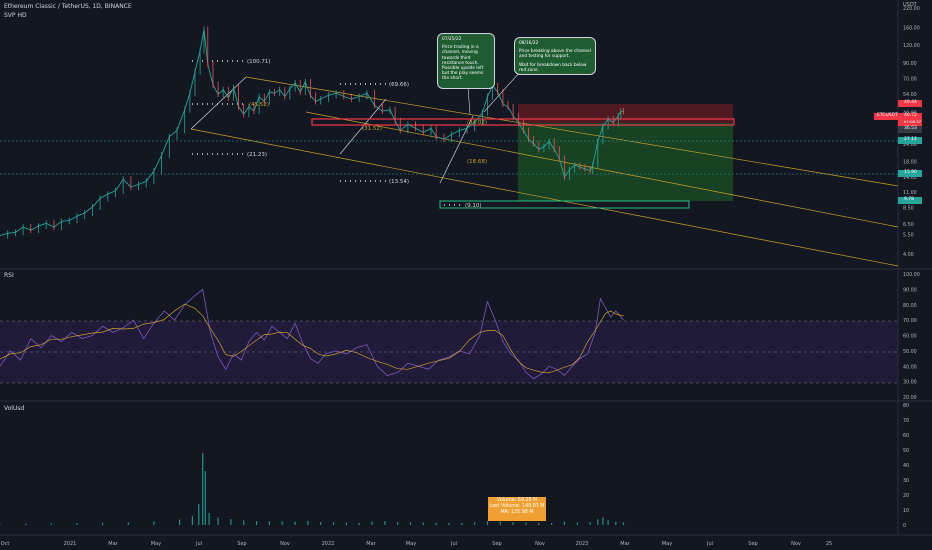 This screenshot has height=550, width=932. What do you see at coordinates (906, 406) in the screenshot?
I see `volume-tick-label: 80` at bounding box center [906, 406].